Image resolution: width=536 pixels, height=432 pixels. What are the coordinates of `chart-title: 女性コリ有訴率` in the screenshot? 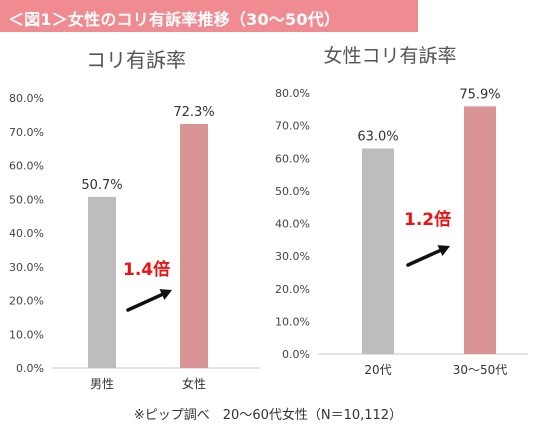 It's located at (389, 56).